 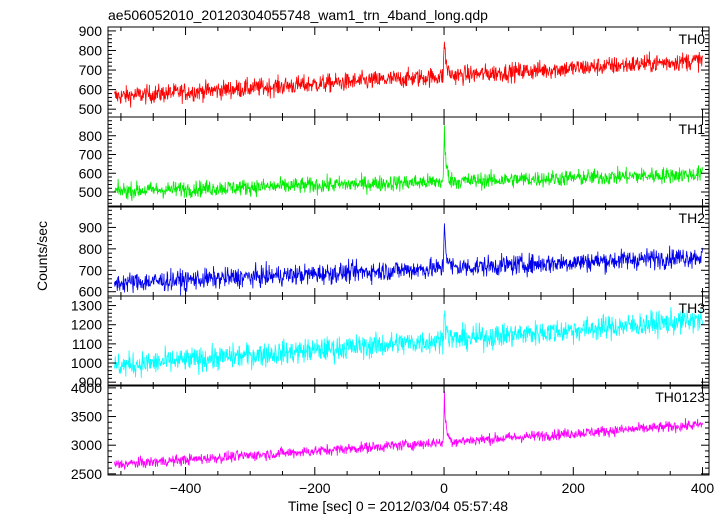 I want to click on series-line-th3, so click(x=408, y=343).